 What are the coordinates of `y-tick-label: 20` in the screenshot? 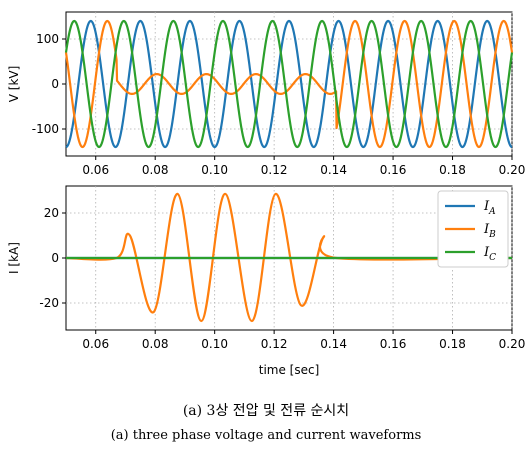 It's located at (51, 213).